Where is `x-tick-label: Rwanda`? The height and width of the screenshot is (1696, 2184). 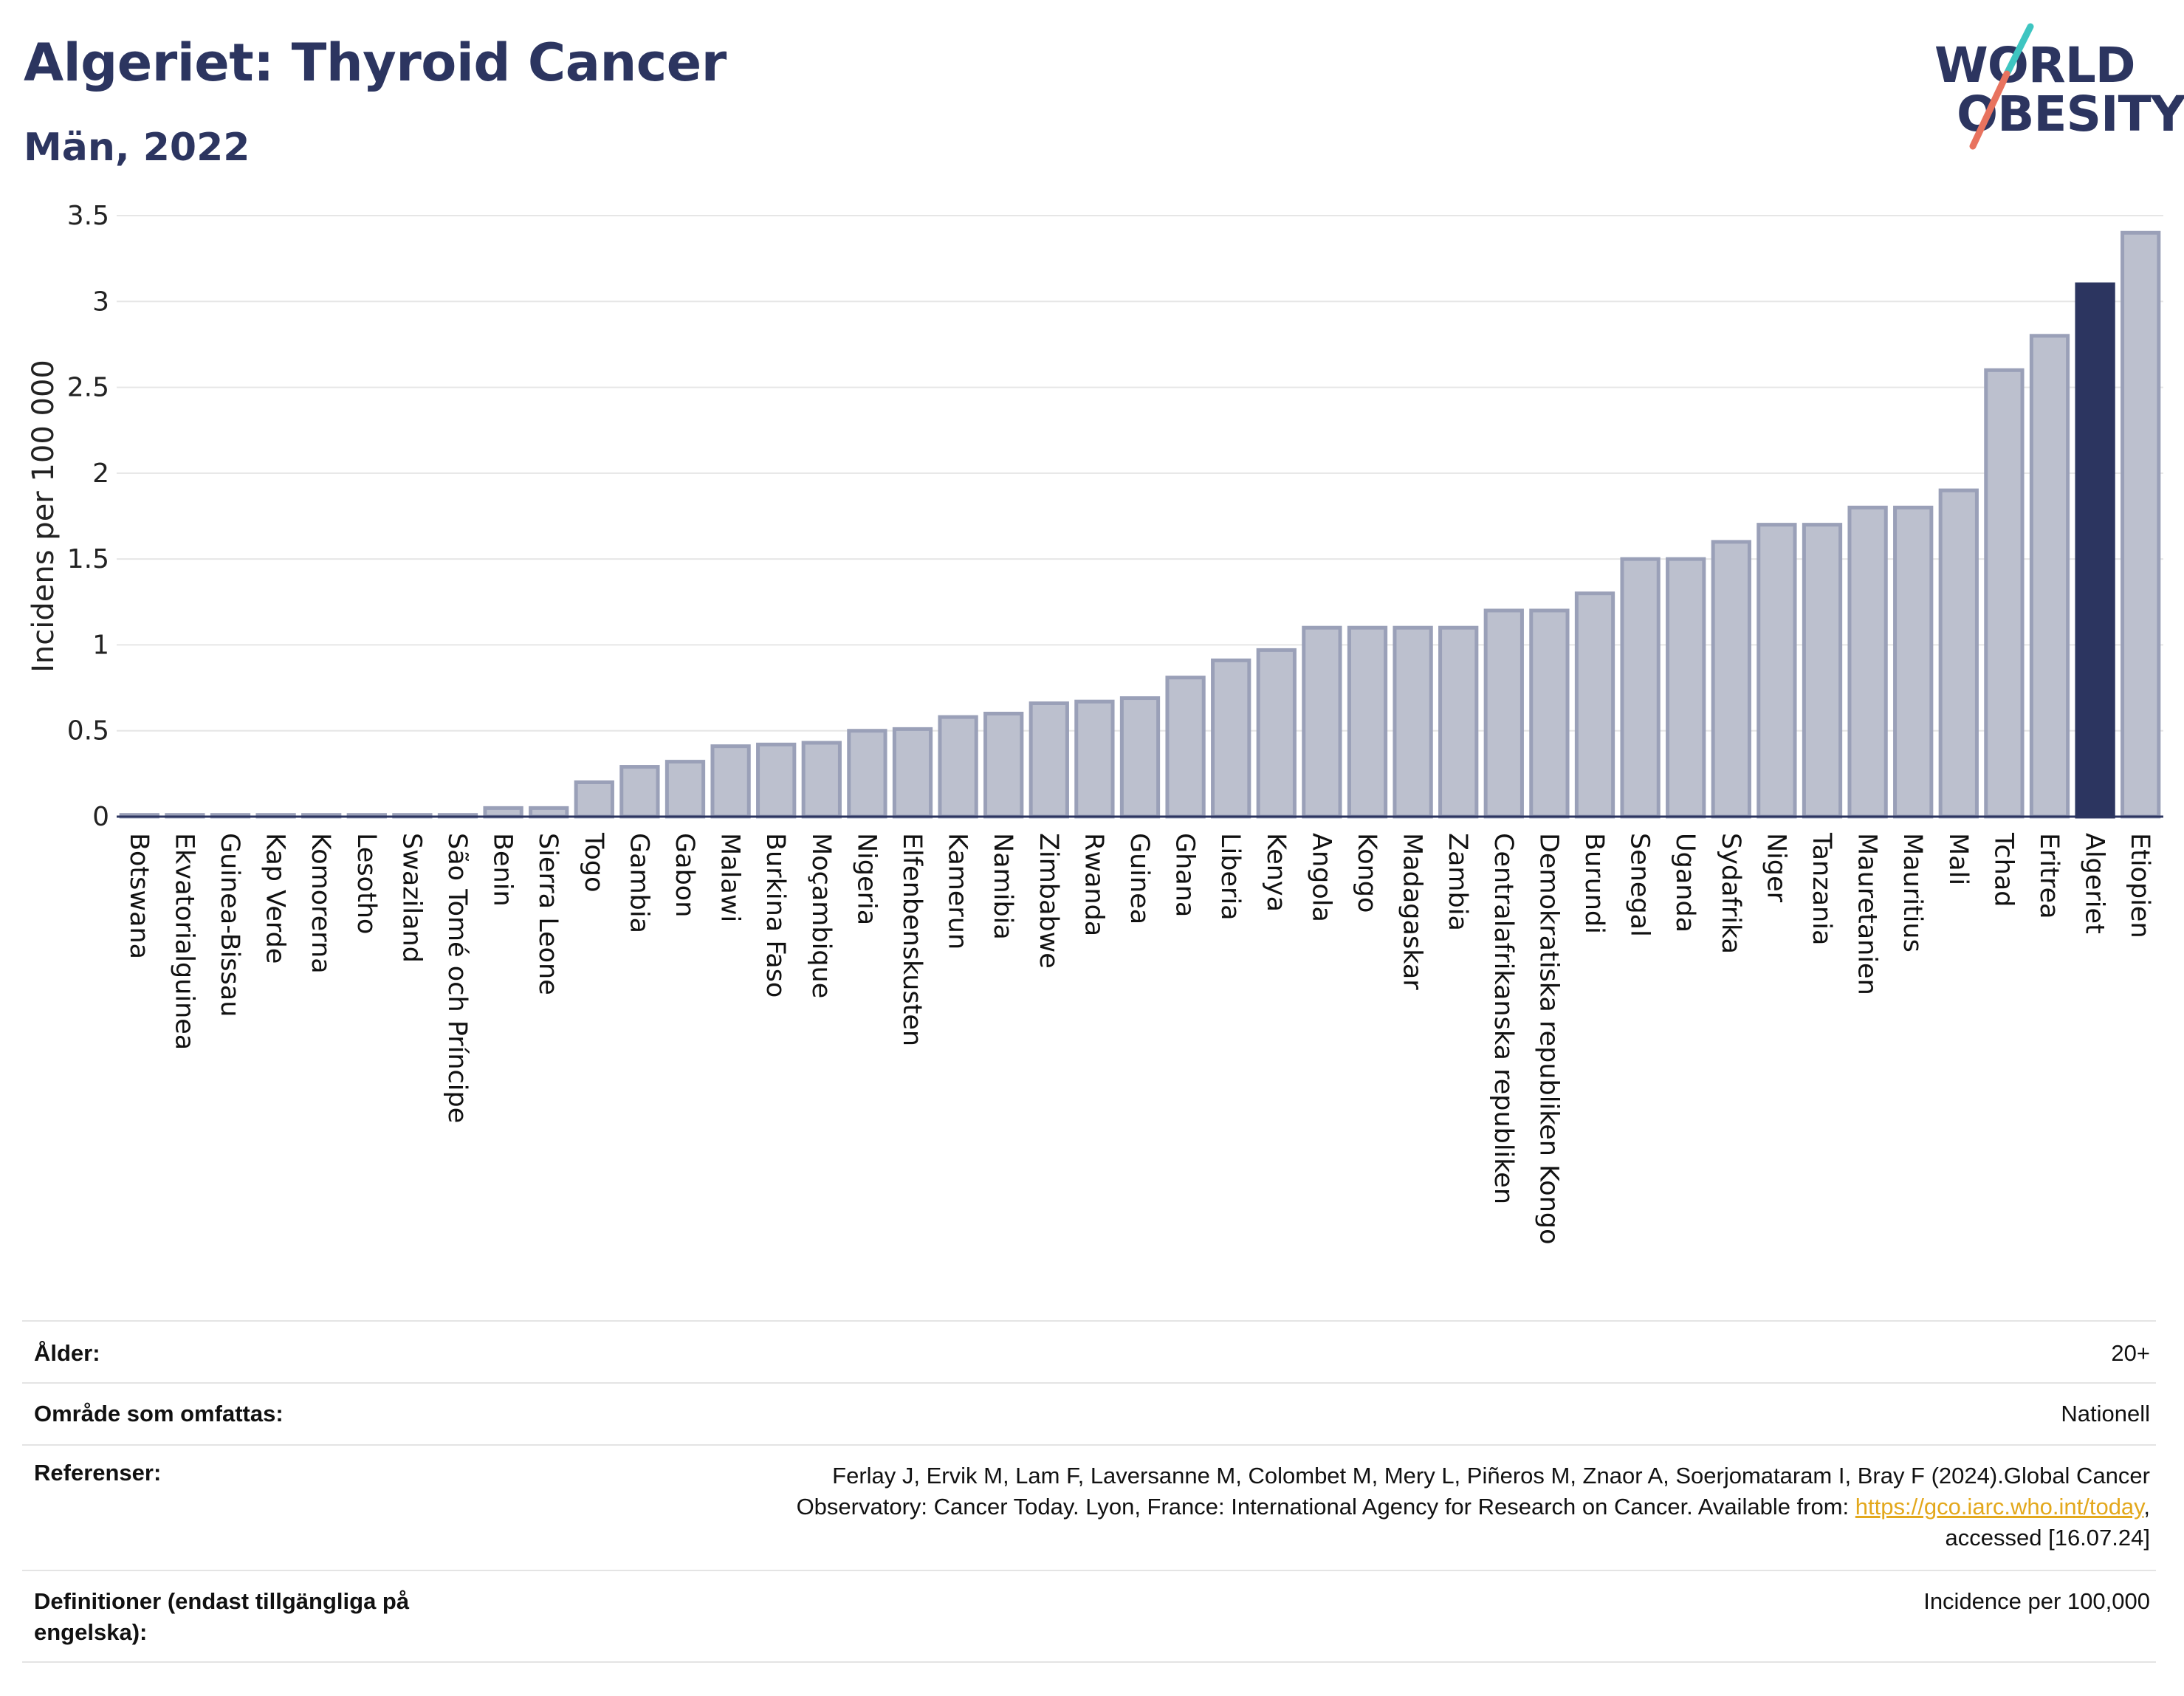 x-tick-label: Rwanda is located at coordinates (1093, 885).